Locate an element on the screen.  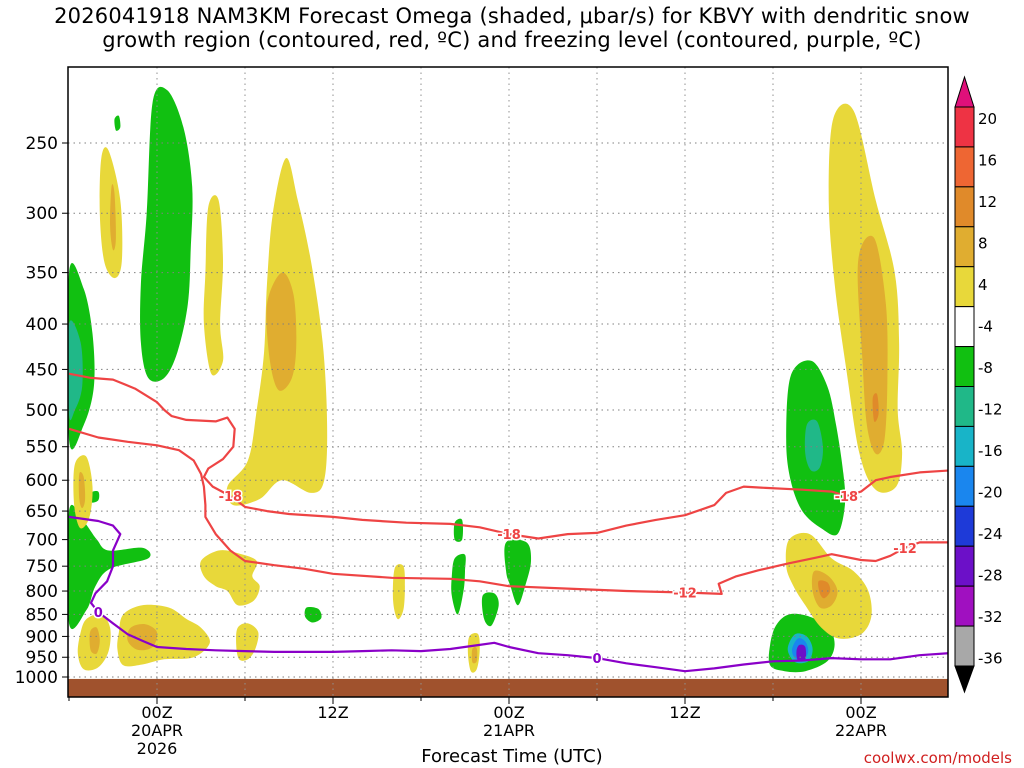
xtick-label-48-1: 22APR is located at coordinates (861, 730).